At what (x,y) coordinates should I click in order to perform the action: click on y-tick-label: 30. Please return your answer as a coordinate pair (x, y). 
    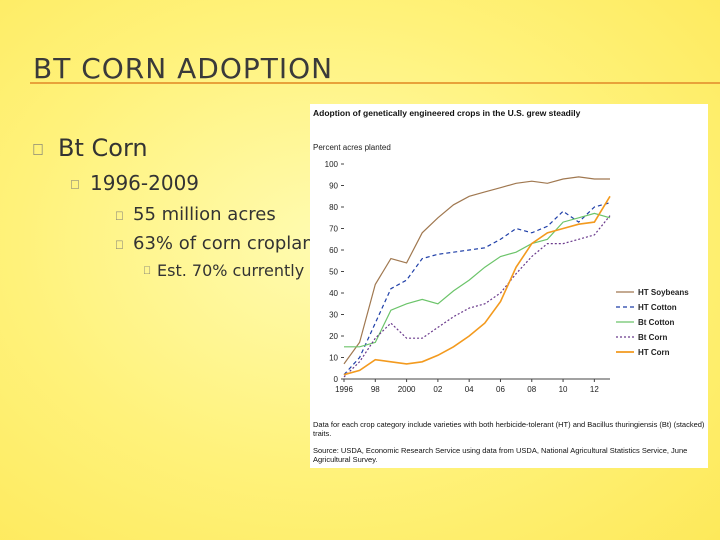
    Looking at the image, I should click on (333, 315).